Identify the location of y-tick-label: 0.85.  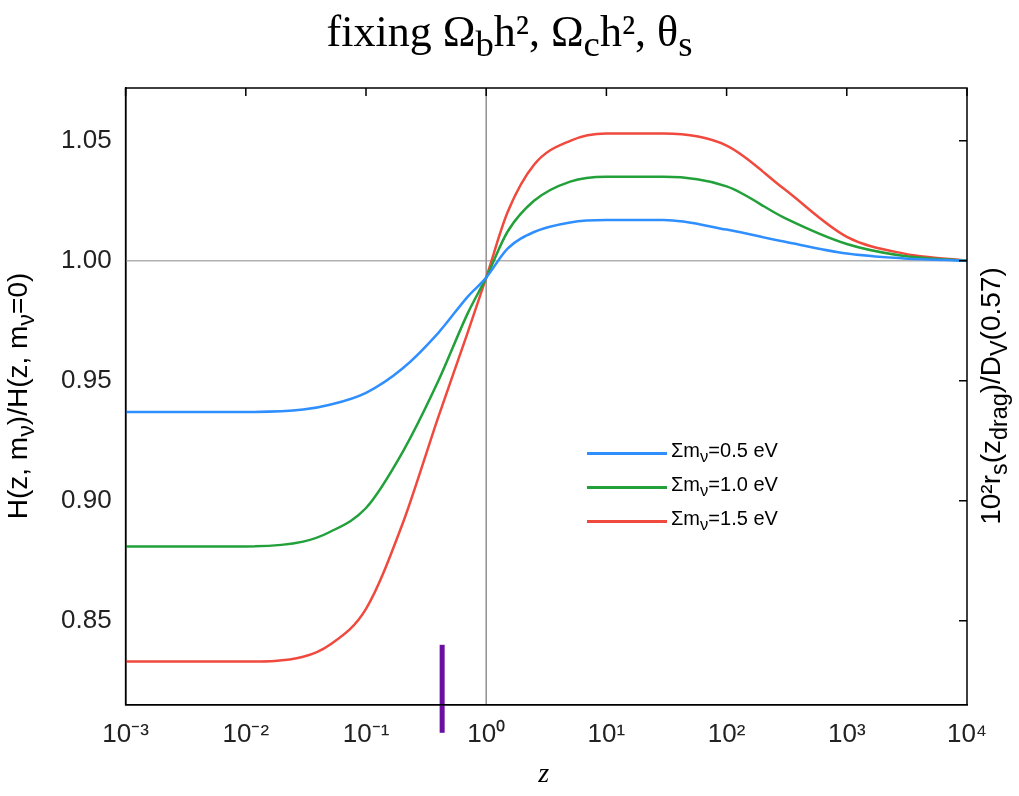
(86, 618).